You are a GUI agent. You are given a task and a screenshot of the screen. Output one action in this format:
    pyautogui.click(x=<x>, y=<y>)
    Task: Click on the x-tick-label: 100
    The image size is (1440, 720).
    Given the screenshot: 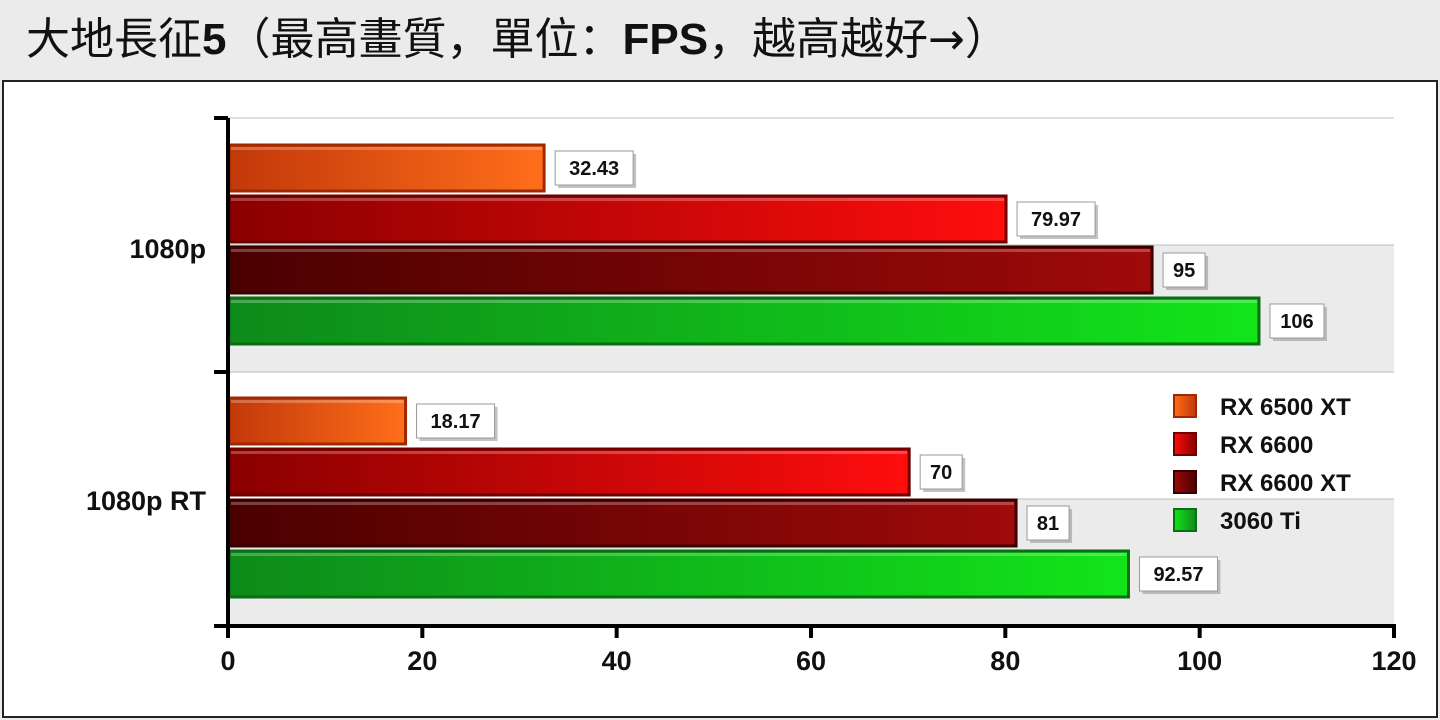 What is the action you would take?
    pyautogui.click(x=1199, y=661)
    